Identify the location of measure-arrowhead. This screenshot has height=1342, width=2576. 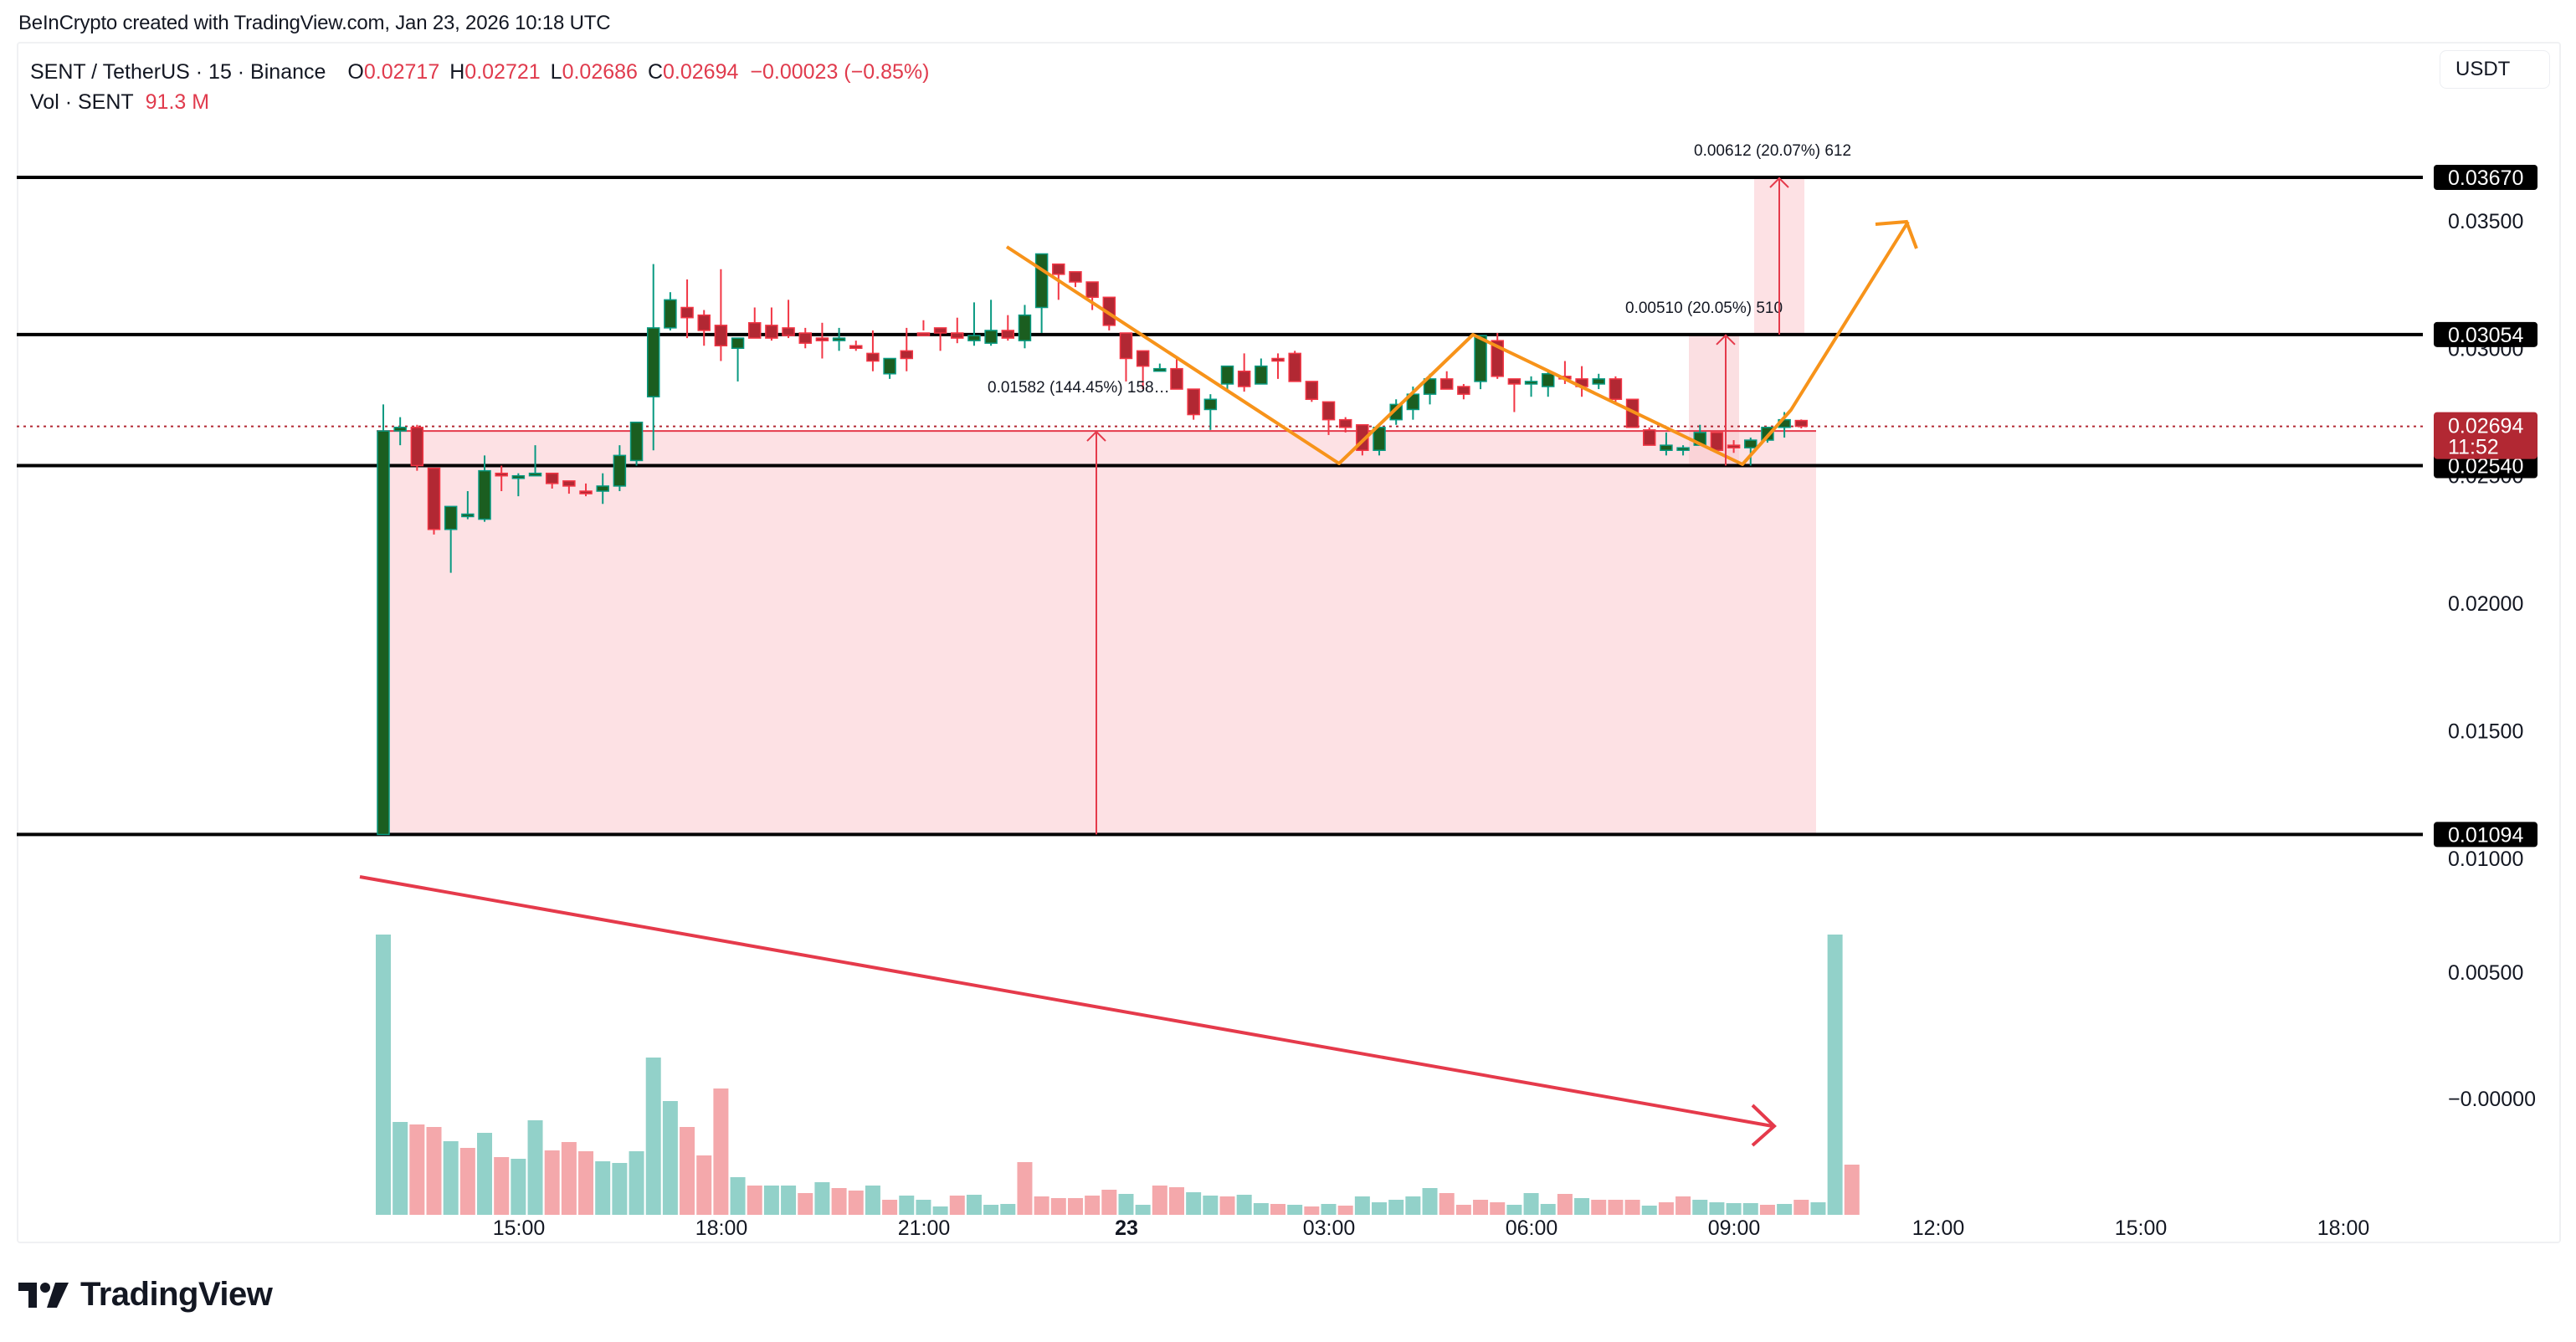
(1726, 340).